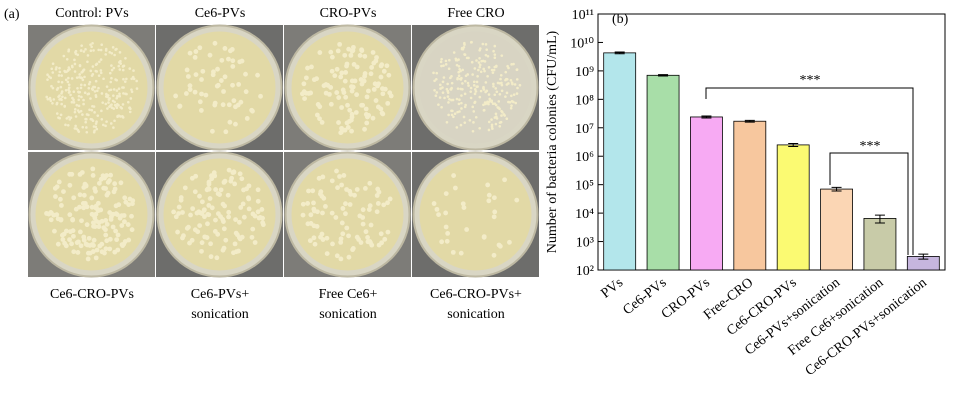 This screenshot has height=411, width=960. I want to click on error-bar, so click(793, 145).